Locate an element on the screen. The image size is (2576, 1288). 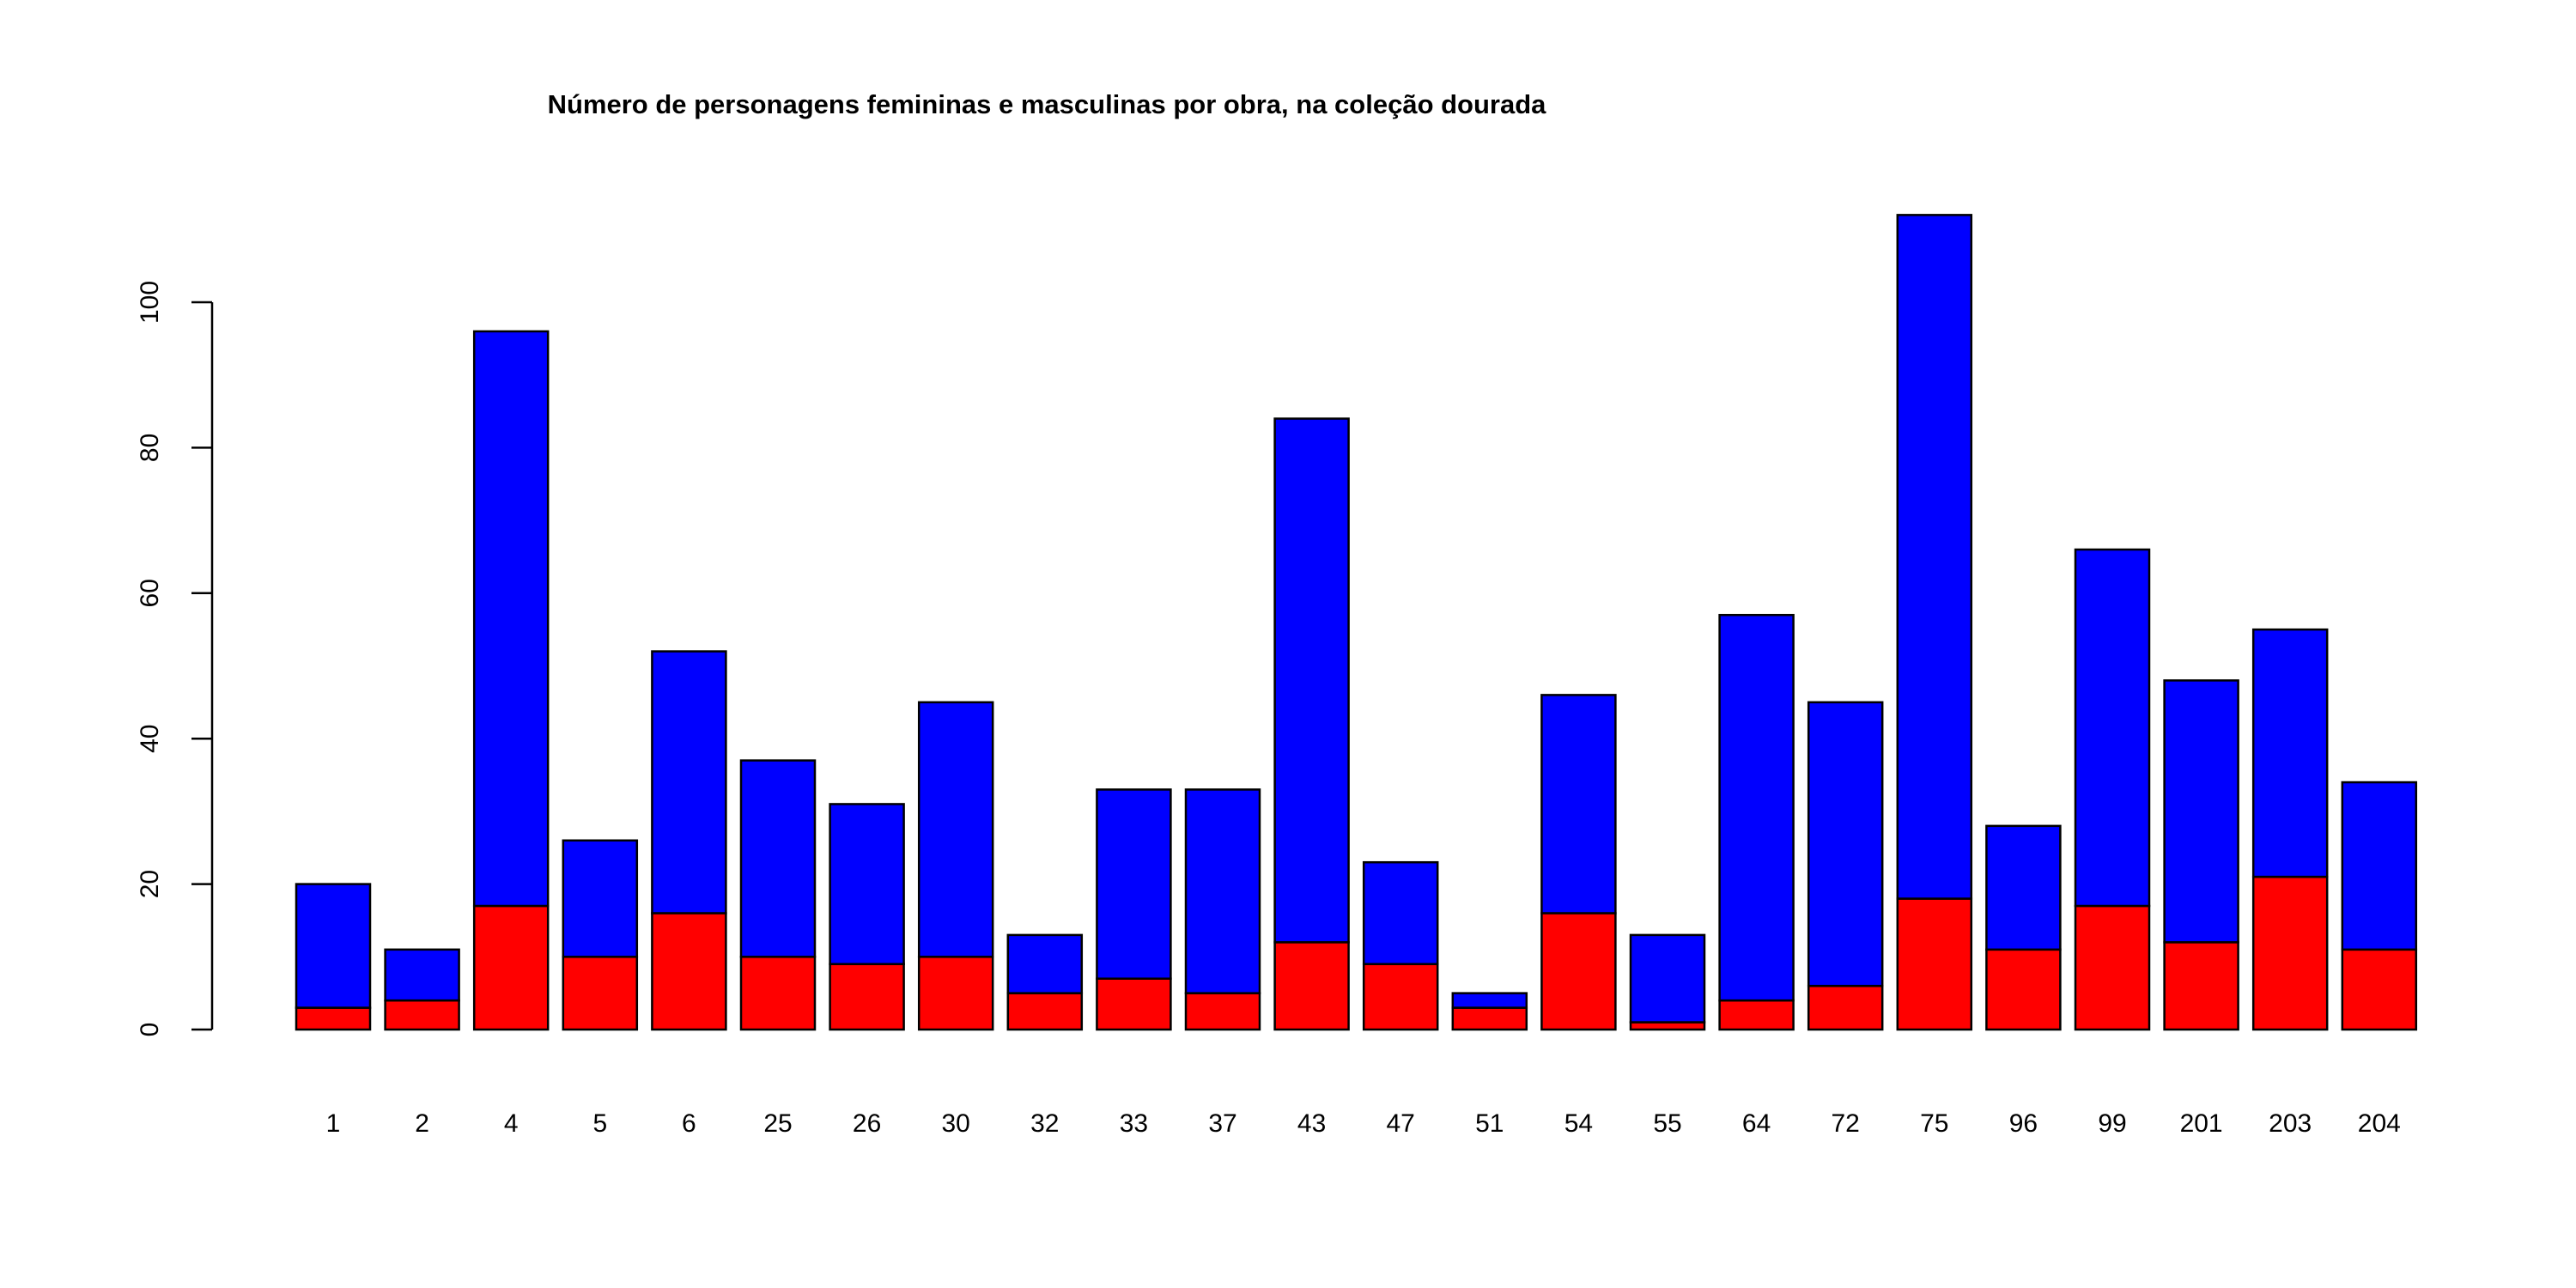
x-tick-label: 43 is located at coordinates (1312, 1123).